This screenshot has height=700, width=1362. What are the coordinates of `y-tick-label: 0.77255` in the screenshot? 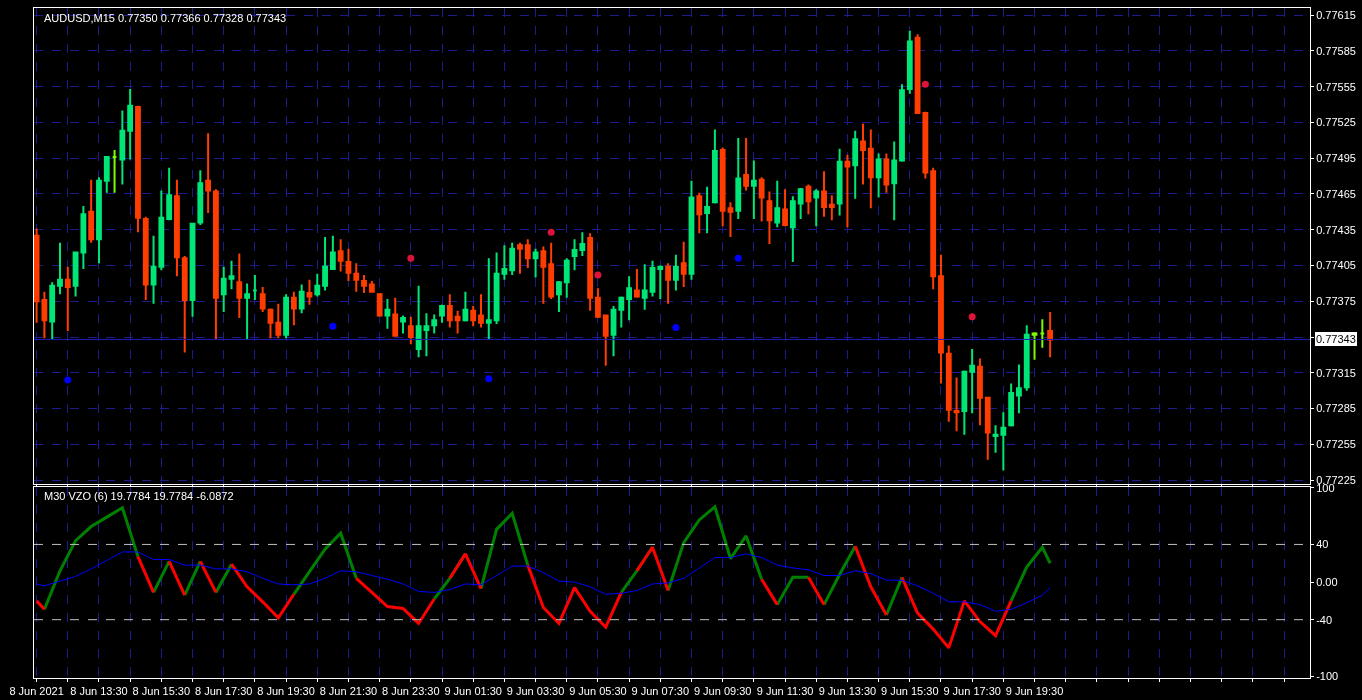 It's located at (1336, 444).